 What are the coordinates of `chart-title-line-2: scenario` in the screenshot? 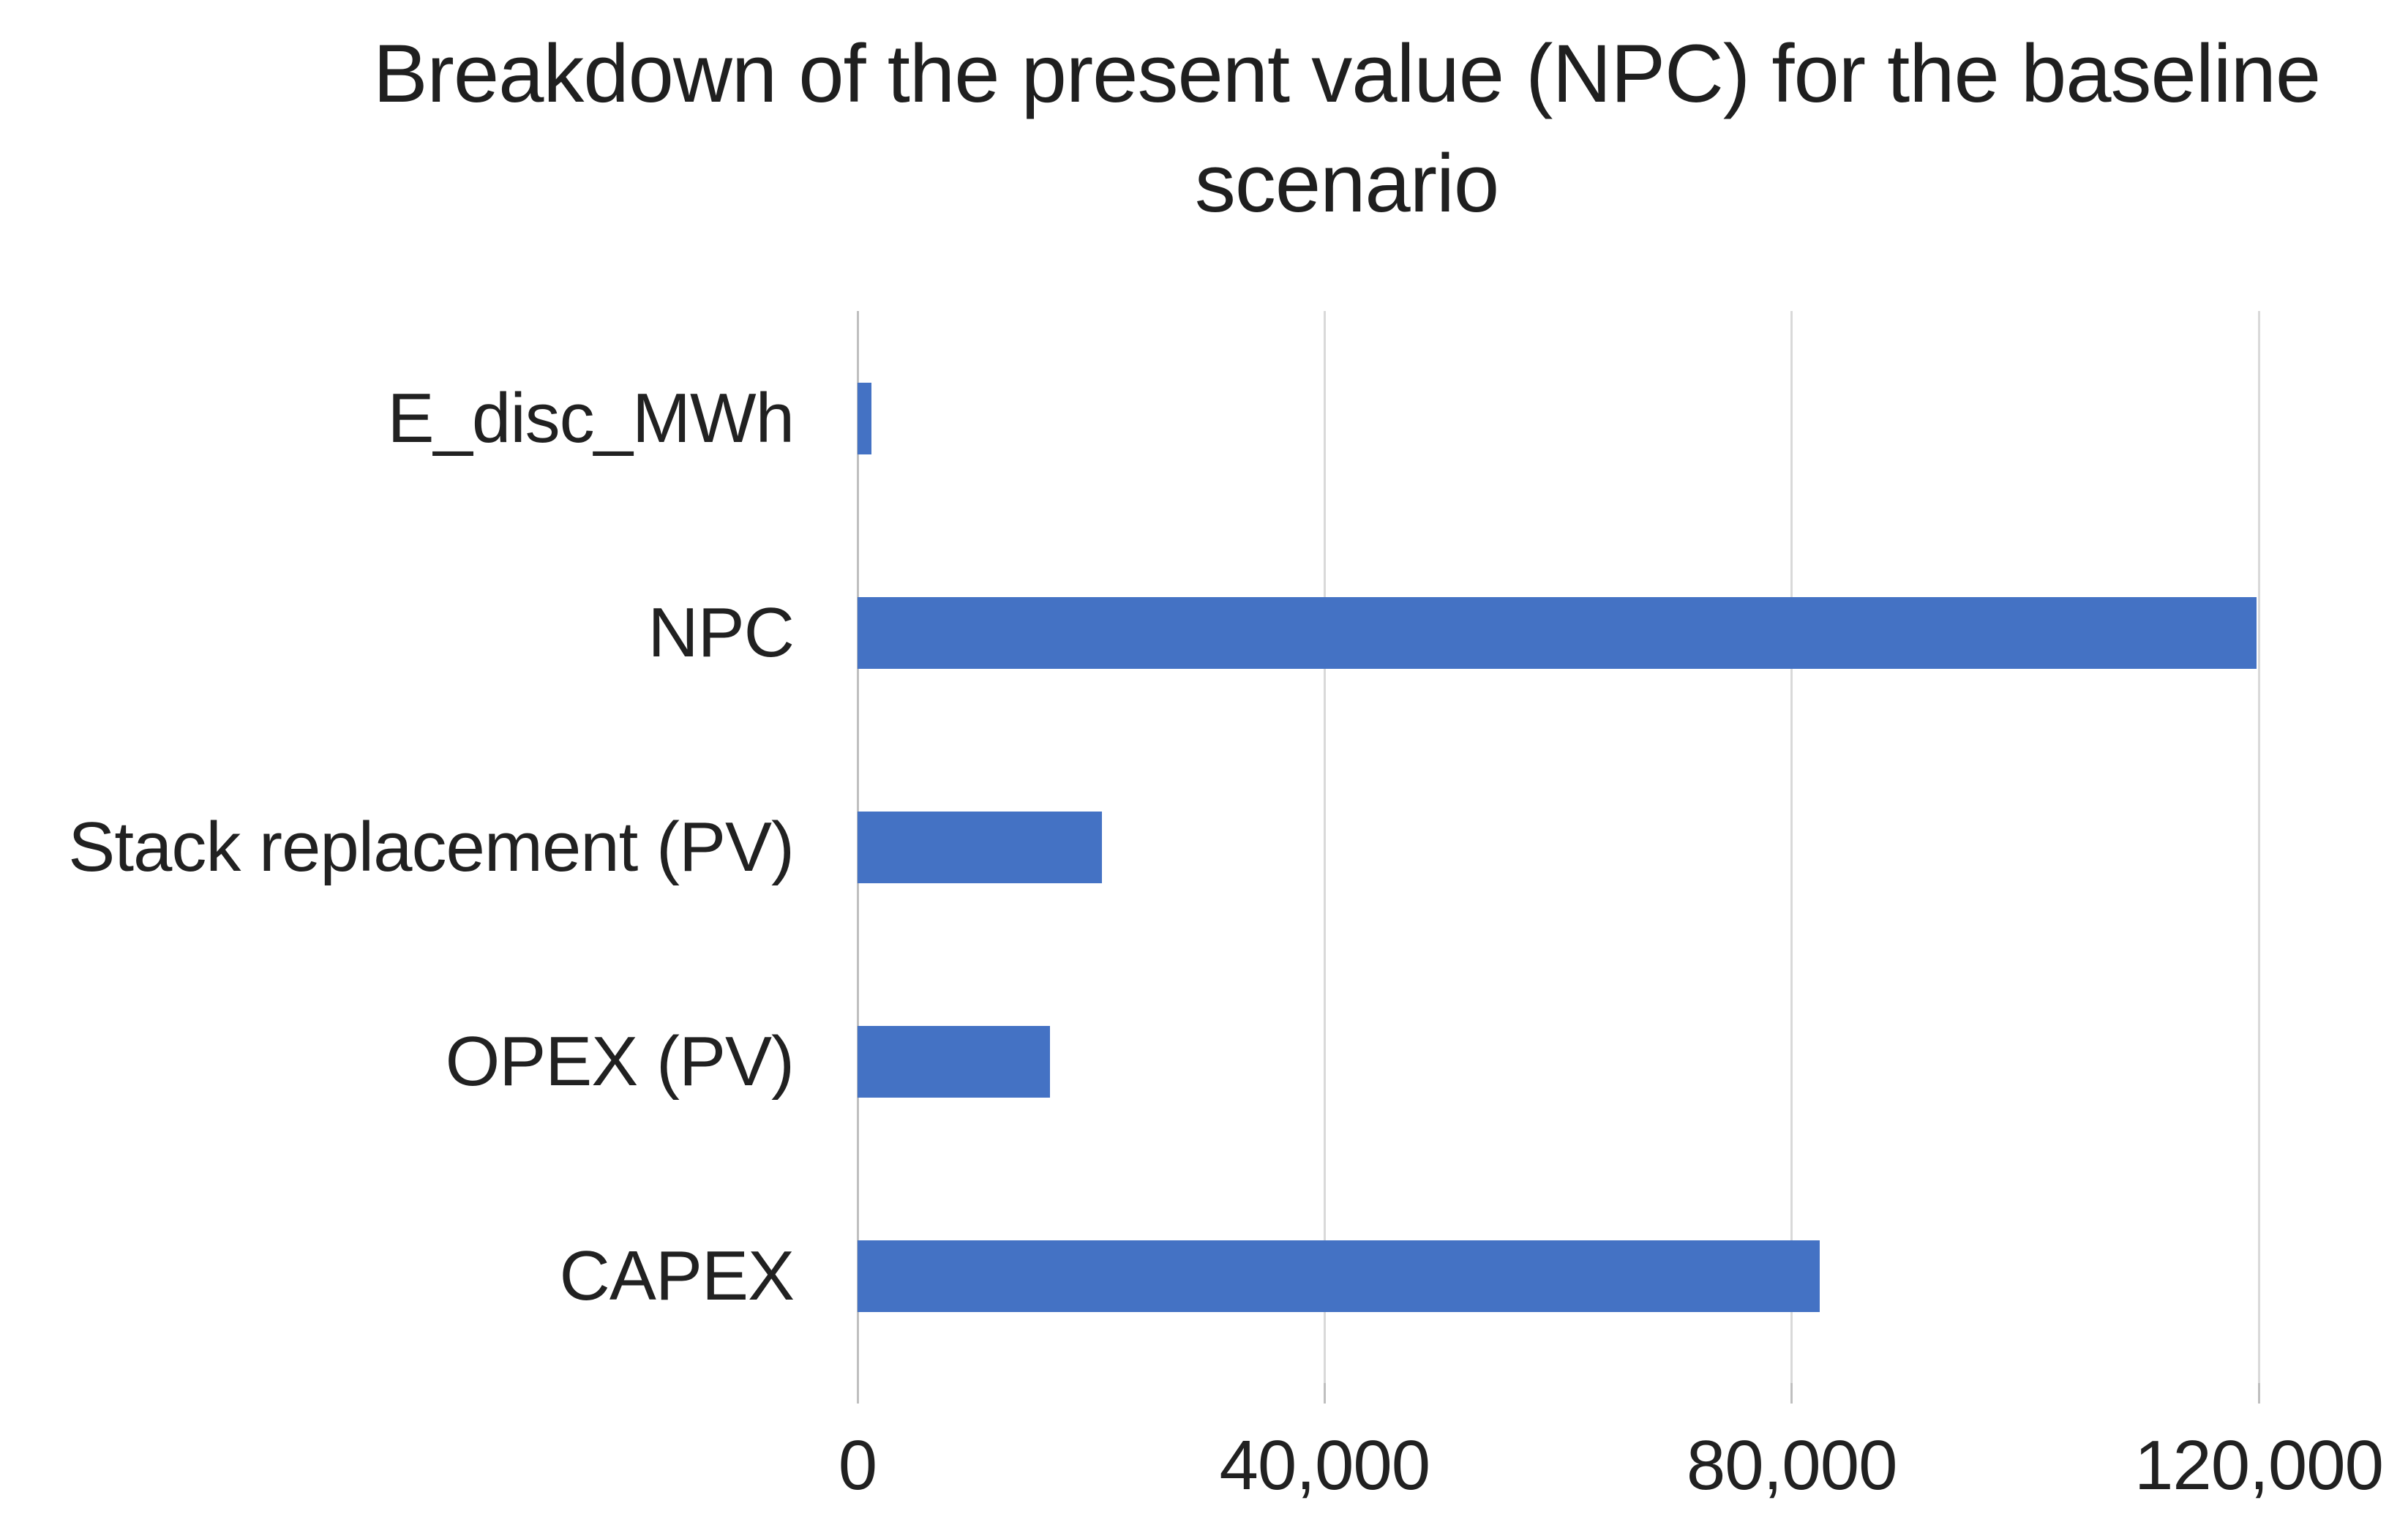 It's located at (1346, 184).